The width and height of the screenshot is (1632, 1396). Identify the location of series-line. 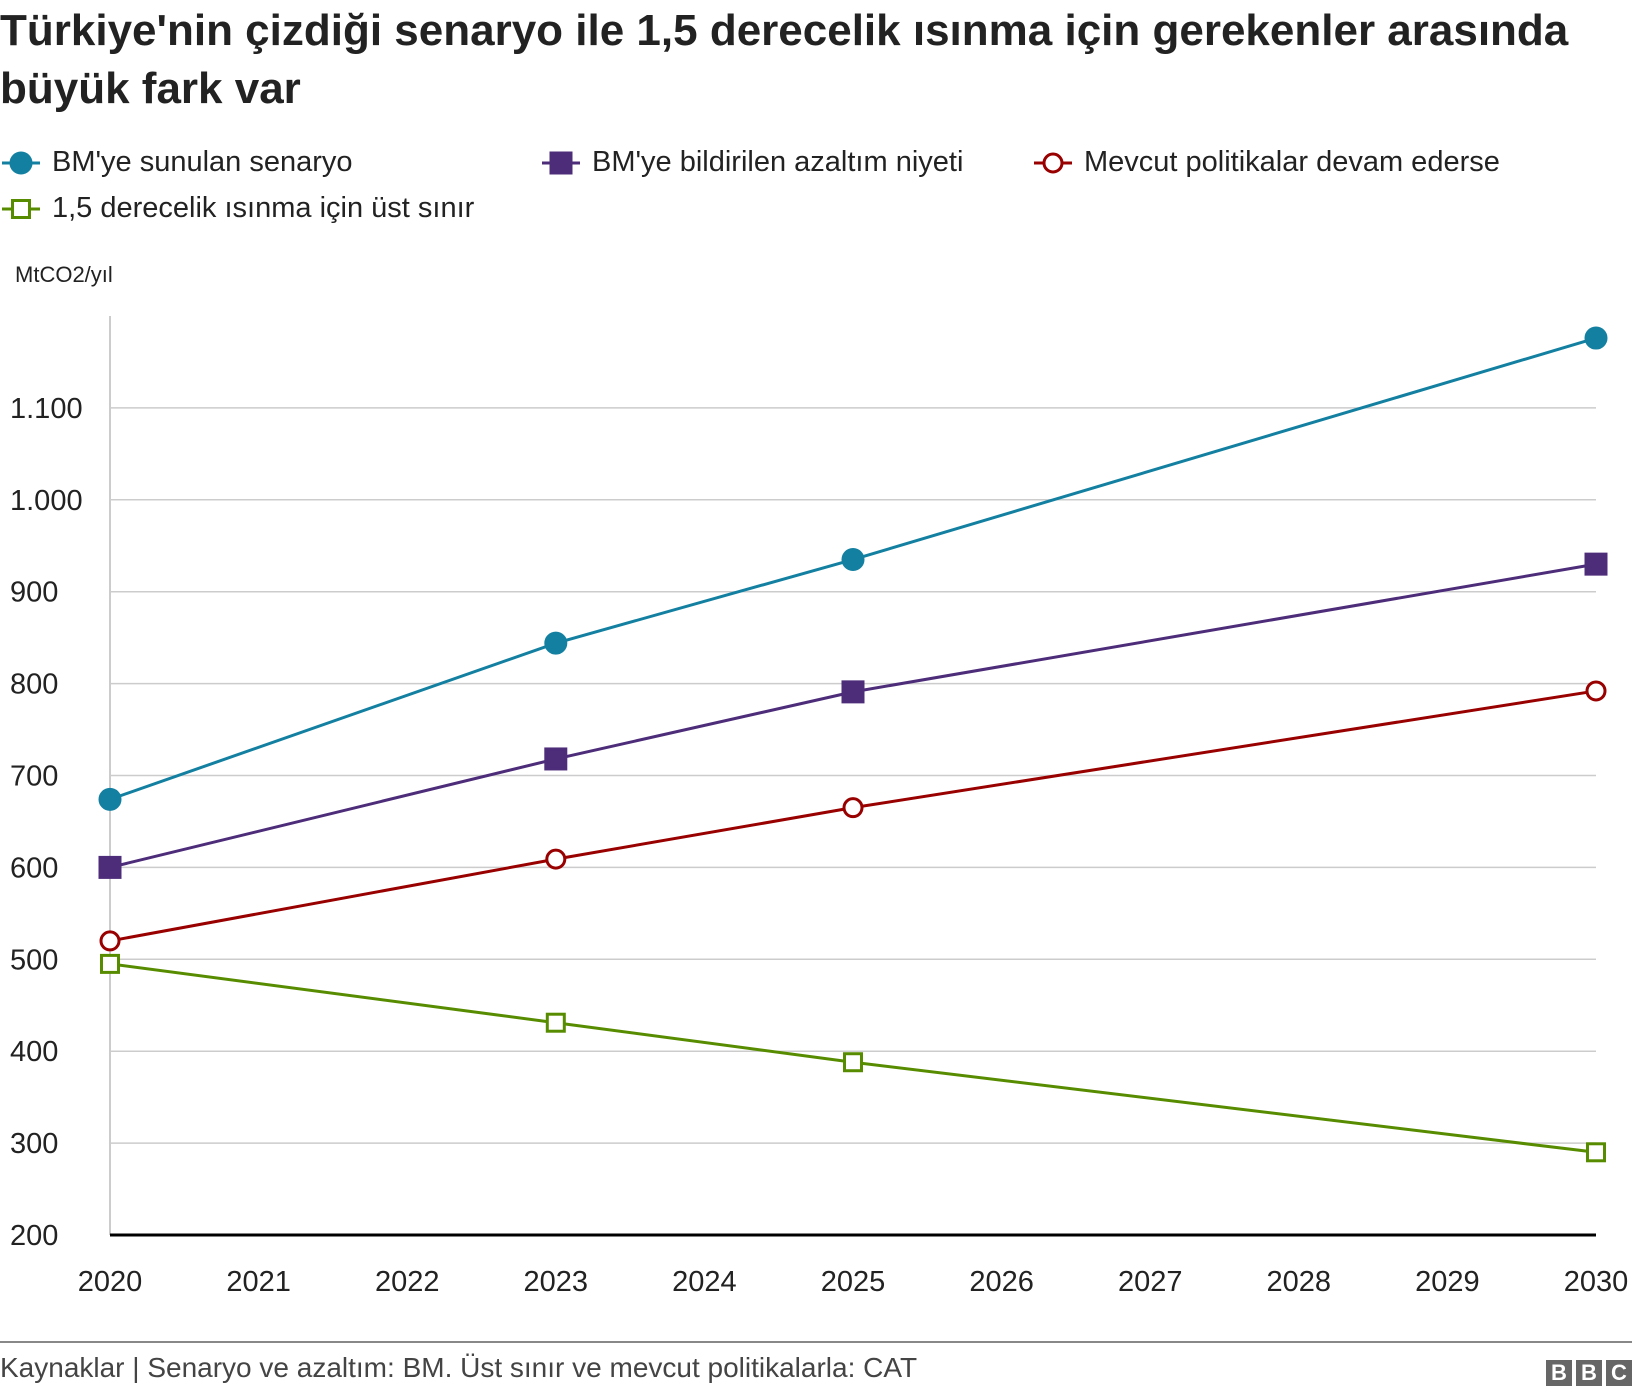
(853, 1058).